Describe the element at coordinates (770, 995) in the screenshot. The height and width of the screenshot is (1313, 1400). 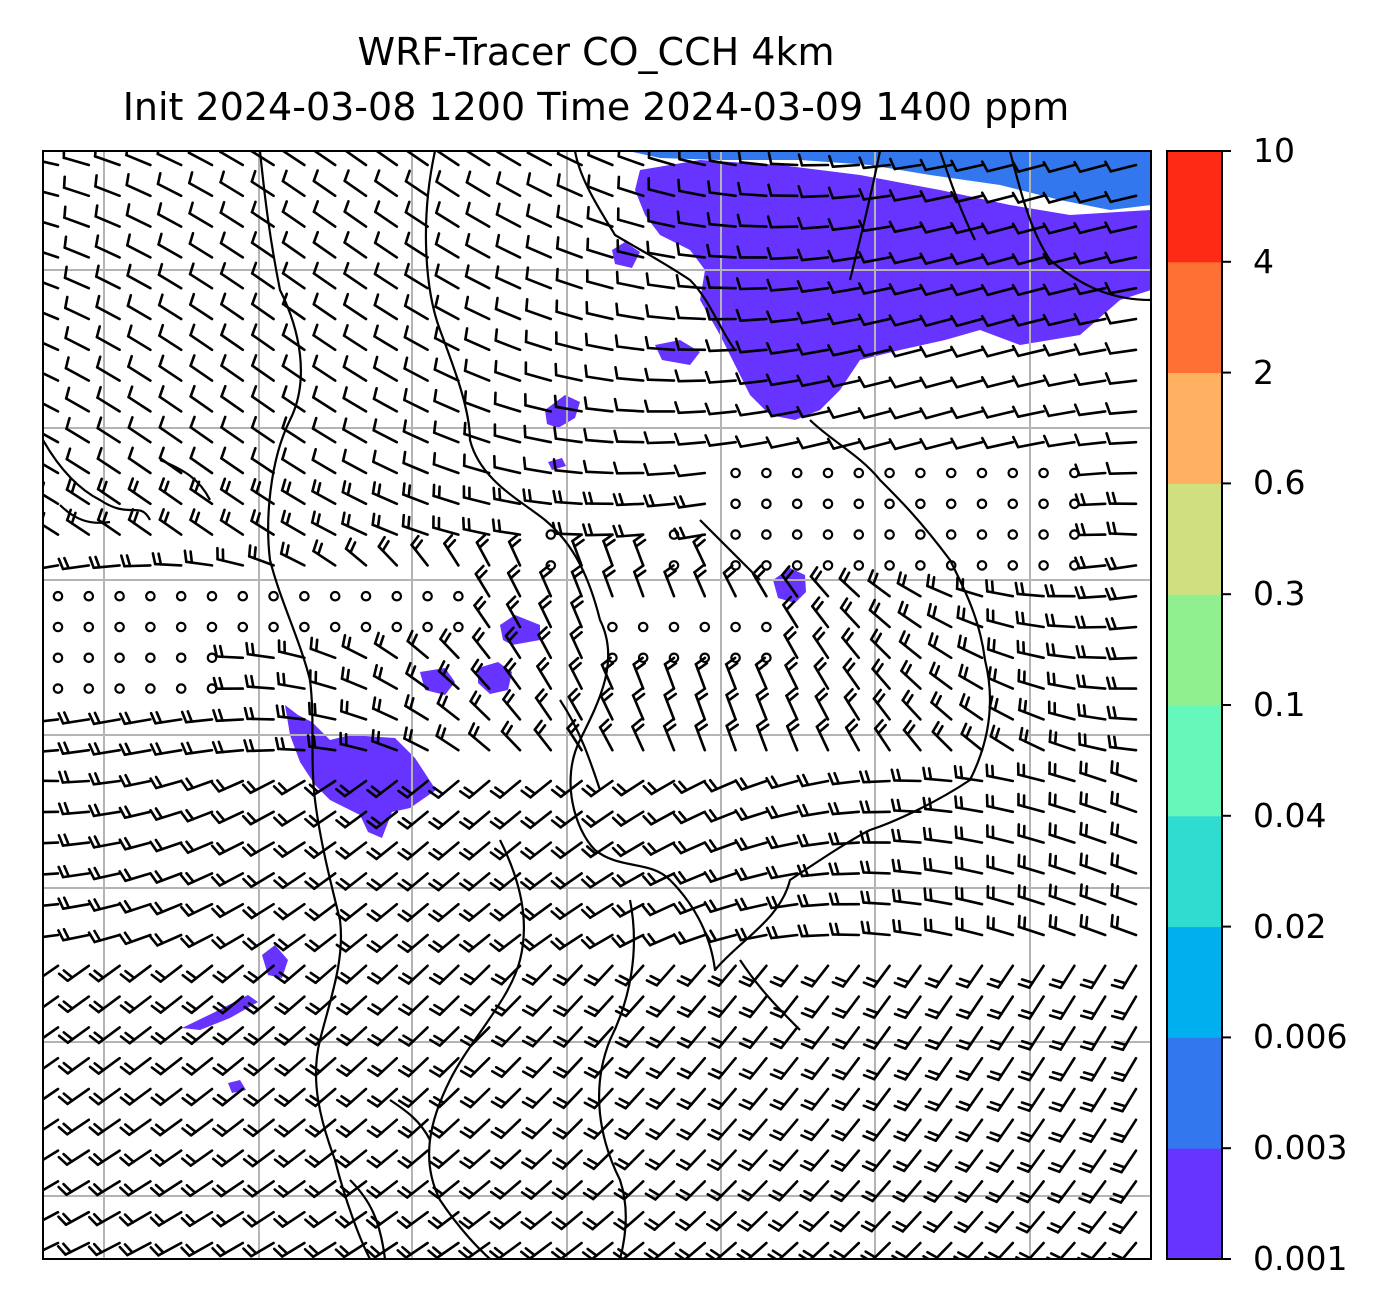
I see `coastline` at that location.